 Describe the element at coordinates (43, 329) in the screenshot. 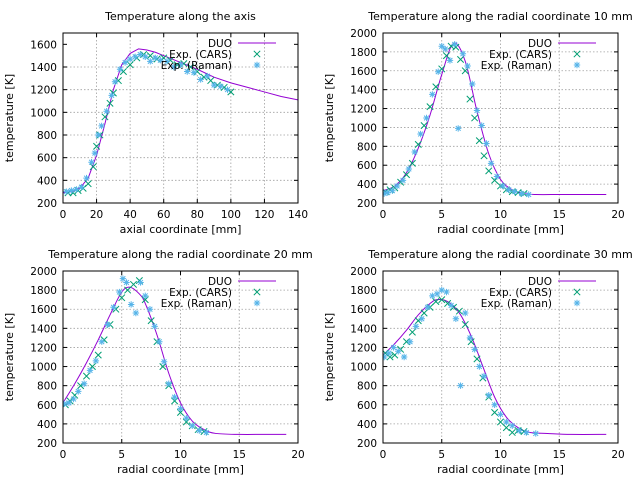

I see `y-tick-label: 1400` at that location.